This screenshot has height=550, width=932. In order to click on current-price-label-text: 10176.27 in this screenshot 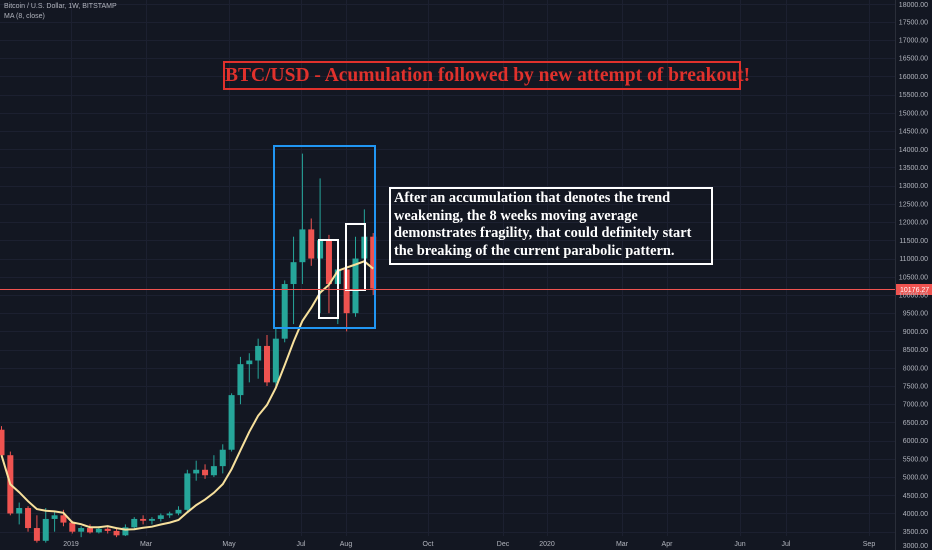, I will do `click(914, 290)`.